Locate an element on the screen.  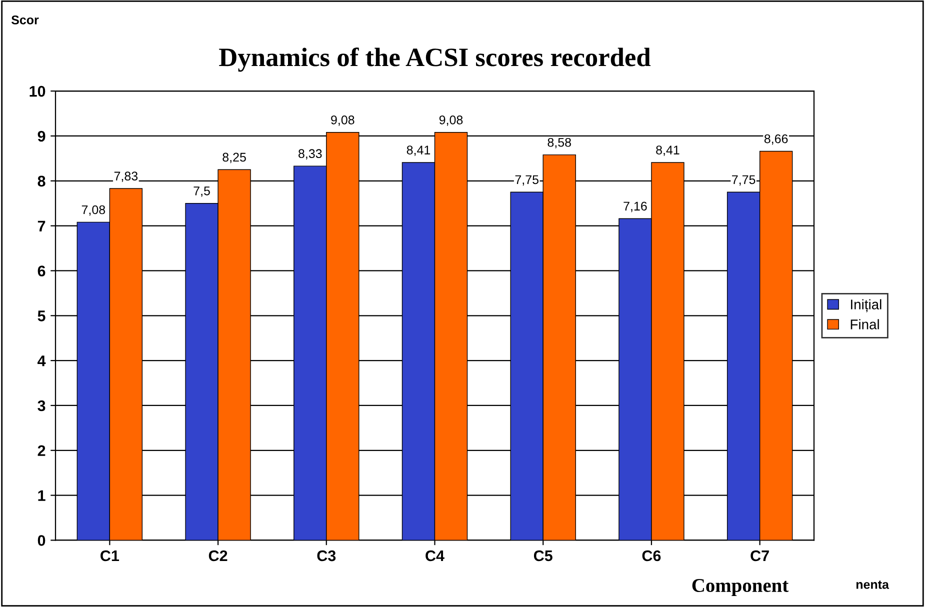
x-tick-label: C7 is located at coordinates (759, 556).